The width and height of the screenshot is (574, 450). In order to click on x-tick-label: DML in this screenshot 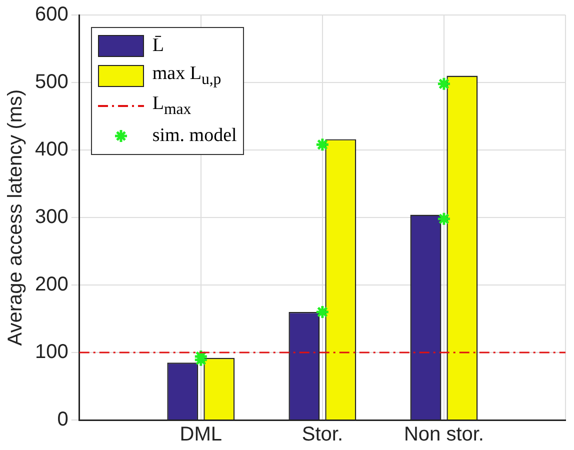, I will do `click(201, 435)`.